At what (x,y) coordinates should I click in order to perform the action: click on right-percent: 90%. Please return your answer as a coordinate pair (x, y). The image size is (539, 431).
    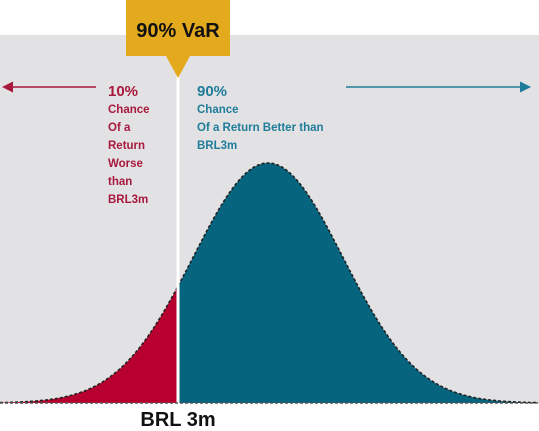
    Looking at the image, I should click on (212, 91).